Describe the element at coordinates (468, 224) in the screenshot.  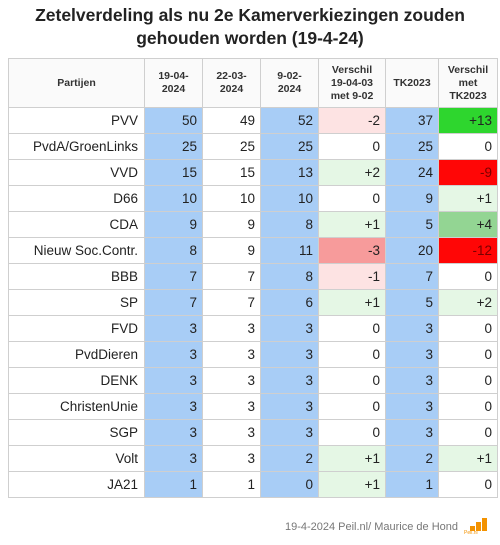
I see `diff-tk2023-cell: +4` at that location.